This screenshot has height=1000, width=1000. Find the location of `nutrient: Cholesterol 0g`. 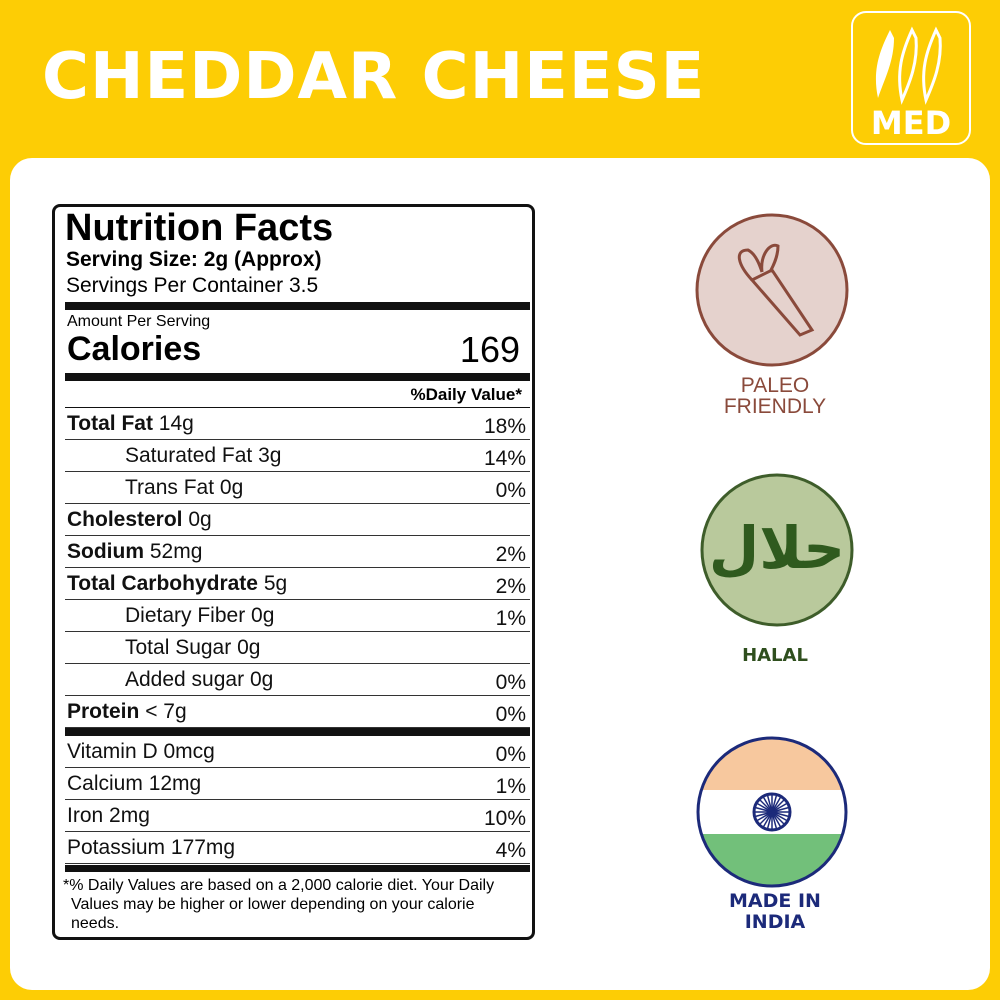

nutrient: Cholesterol 0g is located at coordinates (139, 520).